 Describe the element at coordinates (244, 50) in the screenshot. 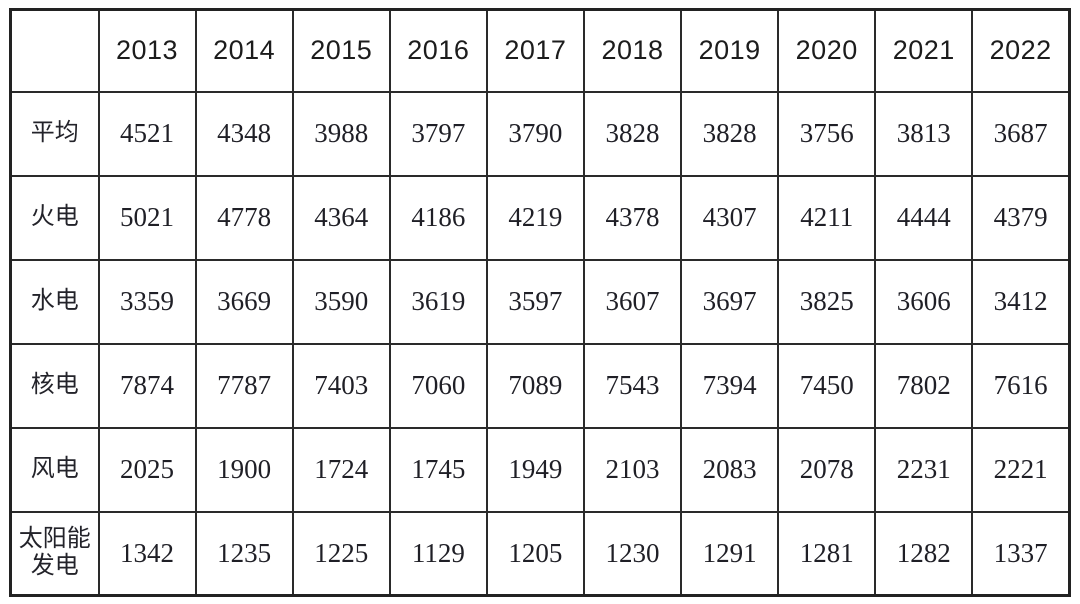

I see `year-header-cell: 2014` at that location.